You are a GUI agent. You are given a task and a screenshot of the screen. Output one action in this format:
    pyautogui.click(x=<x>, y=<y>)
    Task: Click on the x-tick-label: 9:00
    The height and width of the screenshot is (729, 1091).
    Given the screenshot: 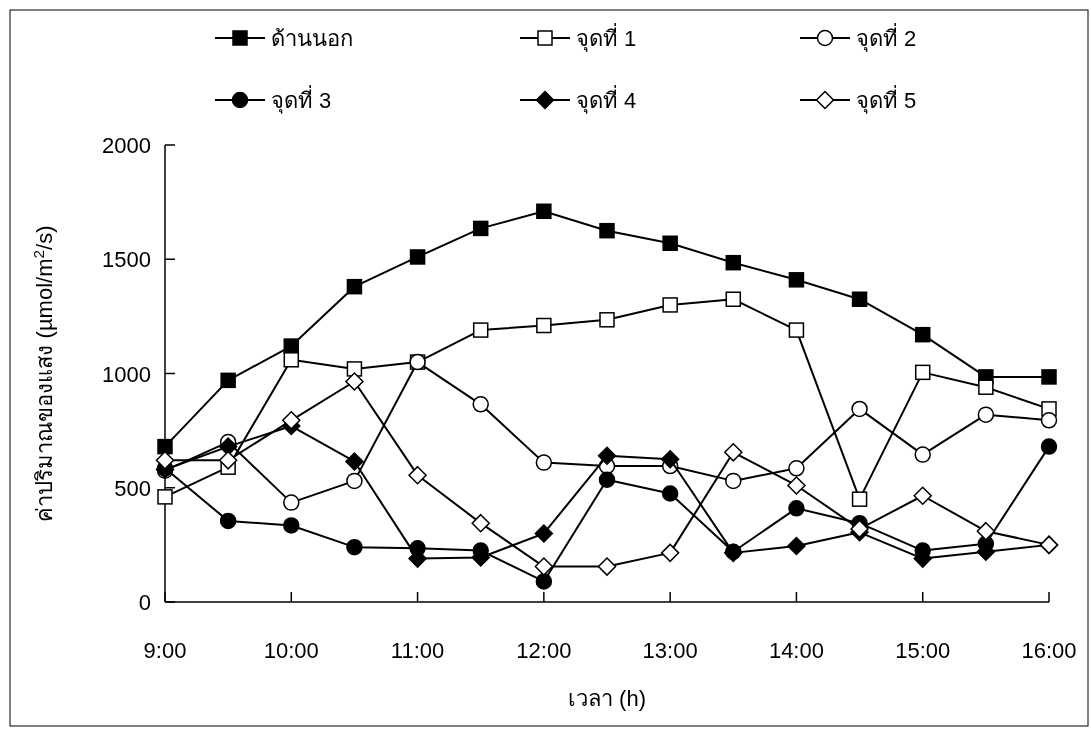 What is the action you would take?
    pyautogui.click(x=165, y=650)
    